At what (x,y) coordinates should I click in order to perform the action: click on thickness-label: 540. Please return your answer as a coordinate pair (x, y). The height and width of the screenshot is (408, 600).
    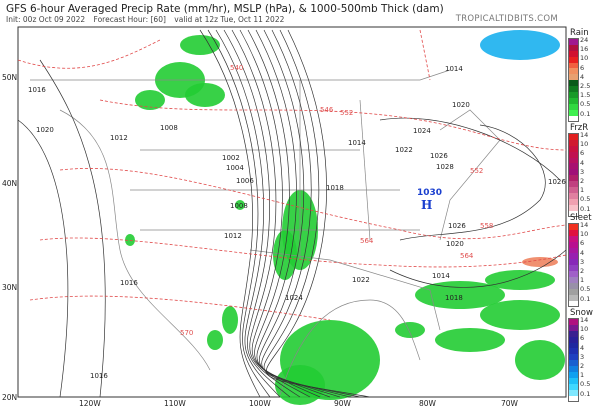
    Looking at the image, I should click on (236, 68).